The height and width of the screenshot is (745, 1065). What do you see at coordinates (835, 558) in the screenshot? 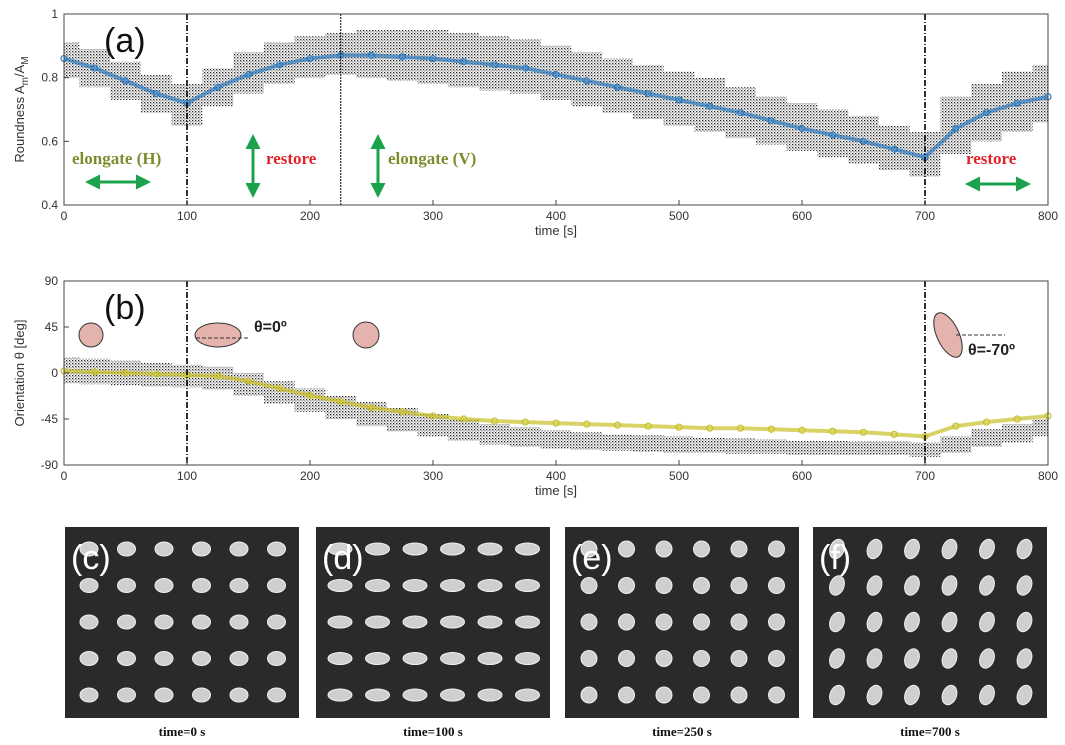
I see `image-label: (f)` at bounding box center [835, 558].